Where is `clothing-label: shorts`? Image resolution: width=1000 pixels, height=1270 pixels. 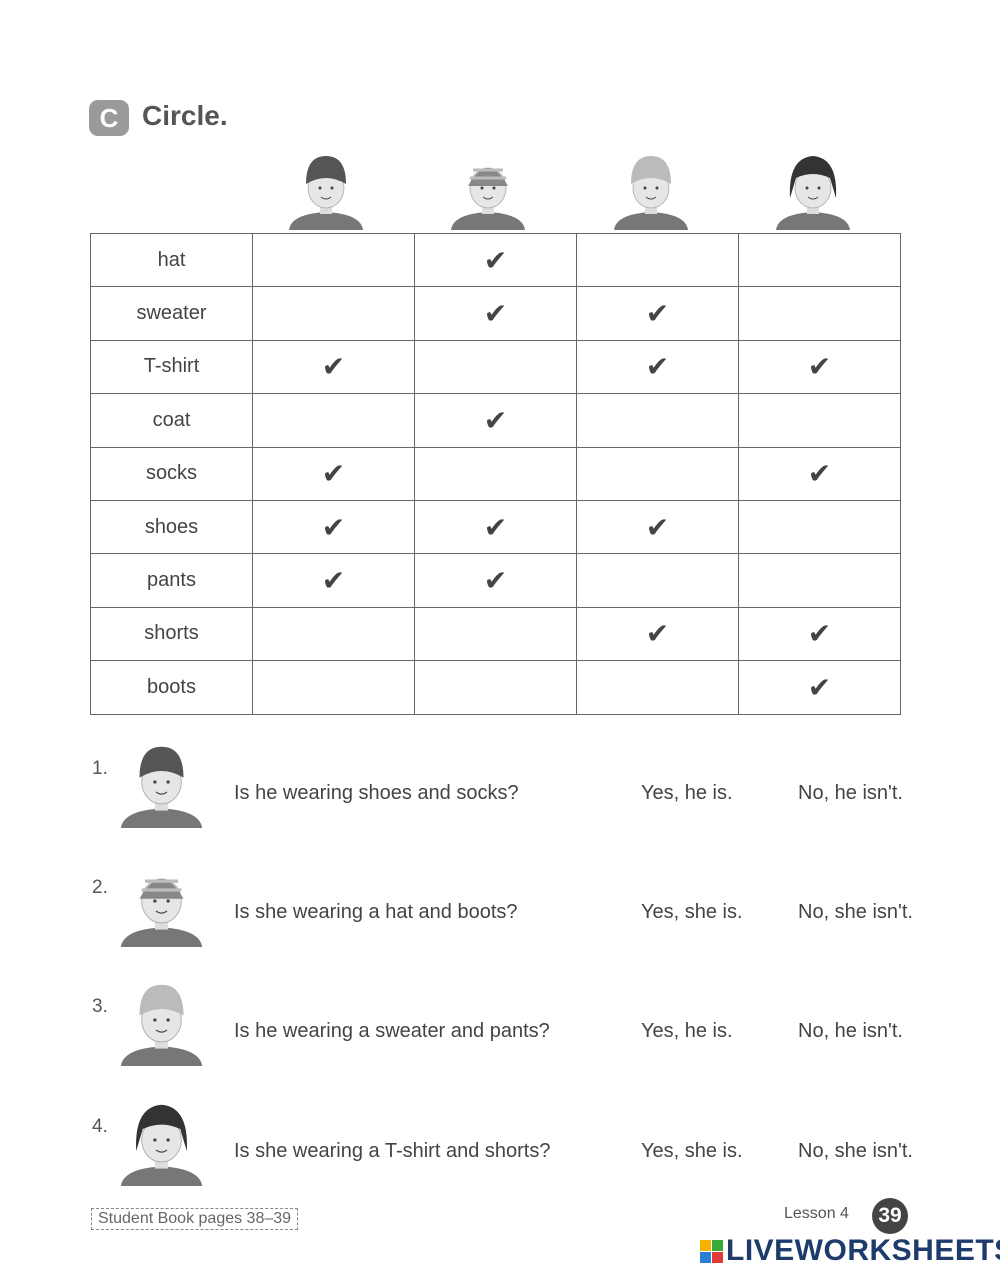 clothing-label: shorts is located at coordinates (171, 634).